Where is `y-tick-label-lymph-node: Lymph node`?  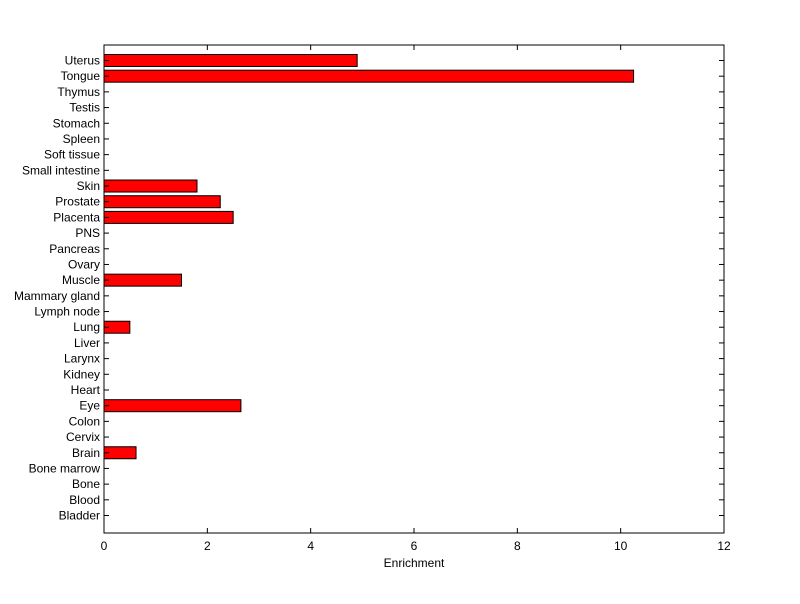
y-tick-label-lymph-node: Lymph node is located at coordinates (67, 312).